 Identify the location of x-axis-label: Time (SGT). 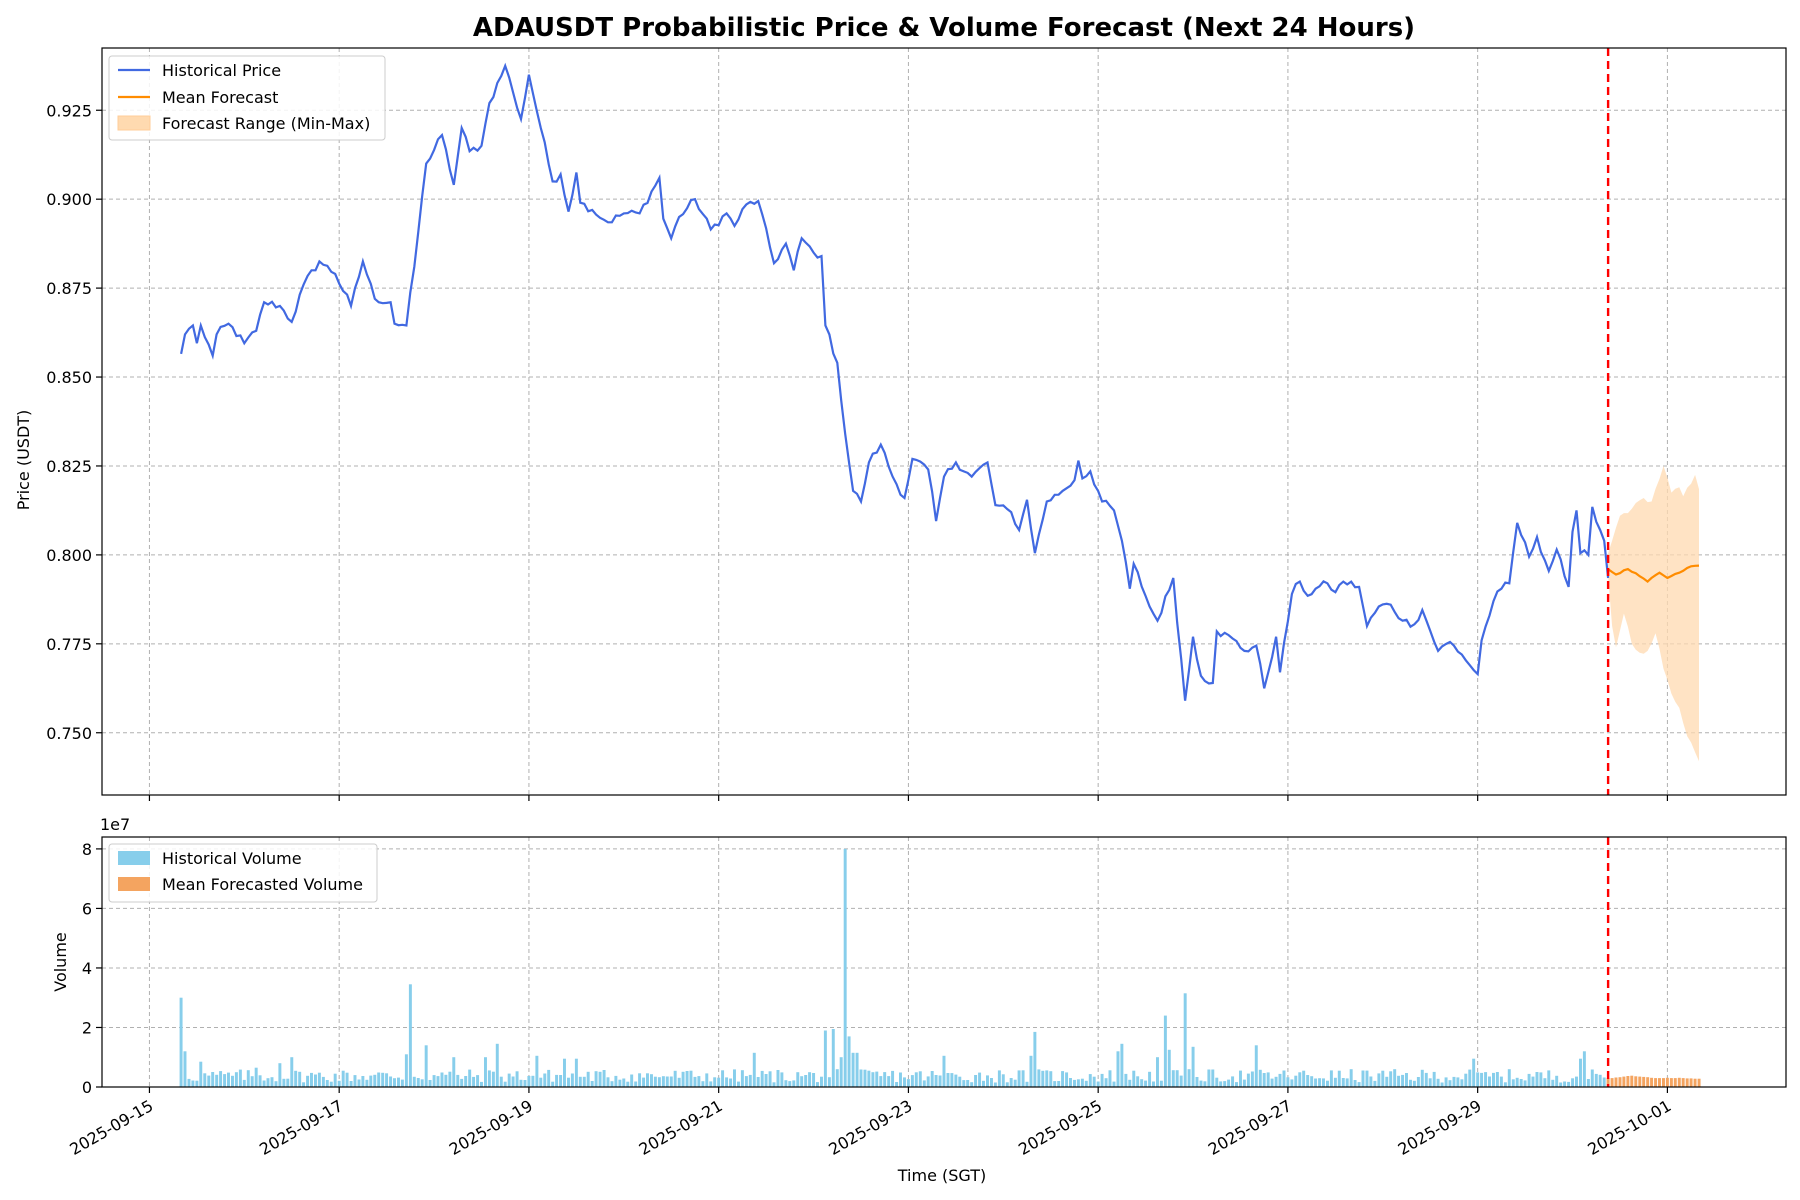
(941, 1175).